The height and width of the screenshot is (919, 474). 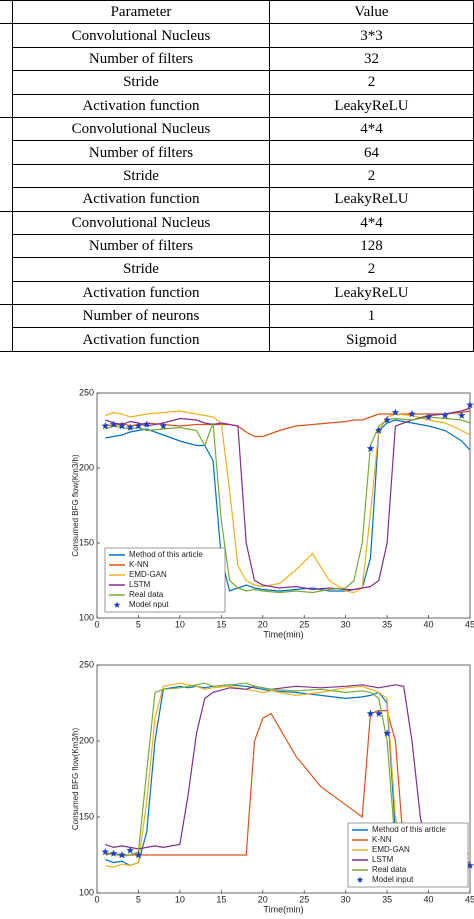 I want to click on table-row: Number of filters 64, so click(x=237, y=152).